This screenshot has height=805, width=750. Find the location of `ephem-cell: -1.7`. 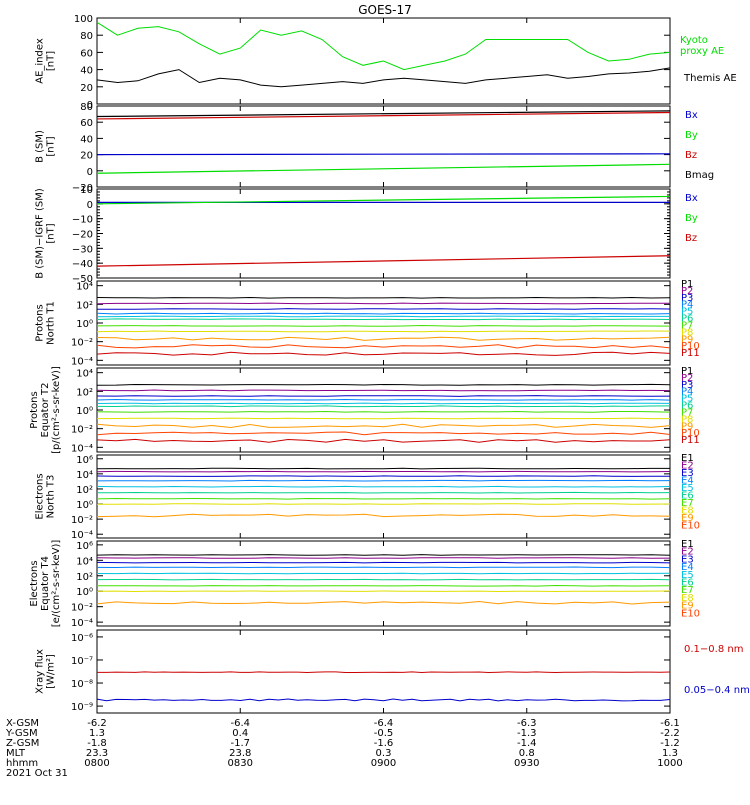

ephem-cell: -1.7 is located at coordinates (240, 743).